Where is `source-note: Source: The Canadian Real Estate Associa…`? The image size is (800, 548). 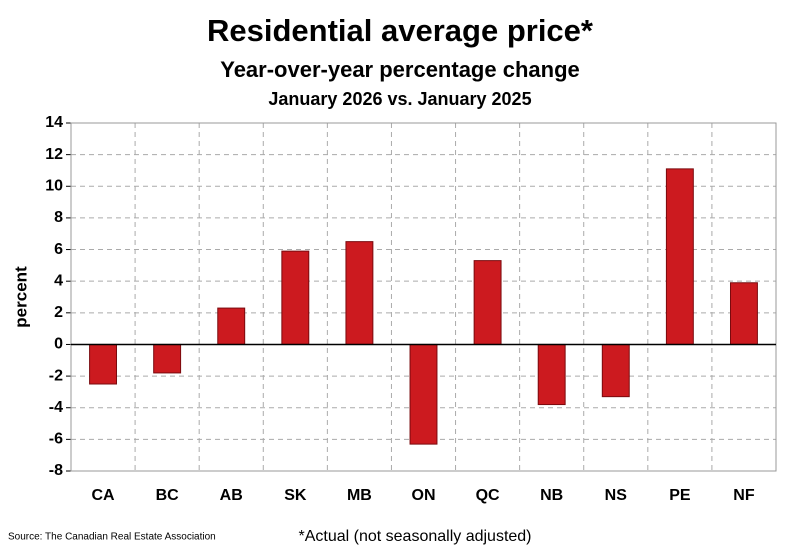 source-note: Source: The Canadian Real Estate Associa… is located at coordinates (112, 537).